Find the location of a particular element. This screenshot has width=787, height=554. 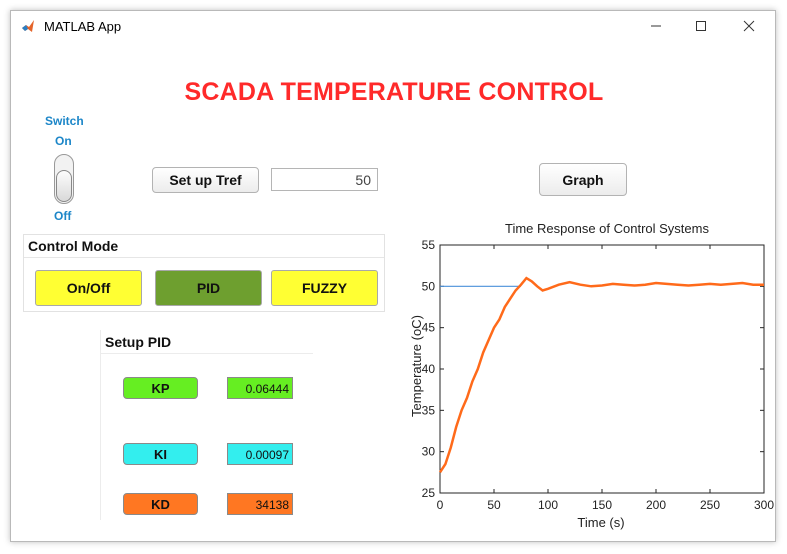

x-tick-label: 0 is located at coordinates (440, 505).